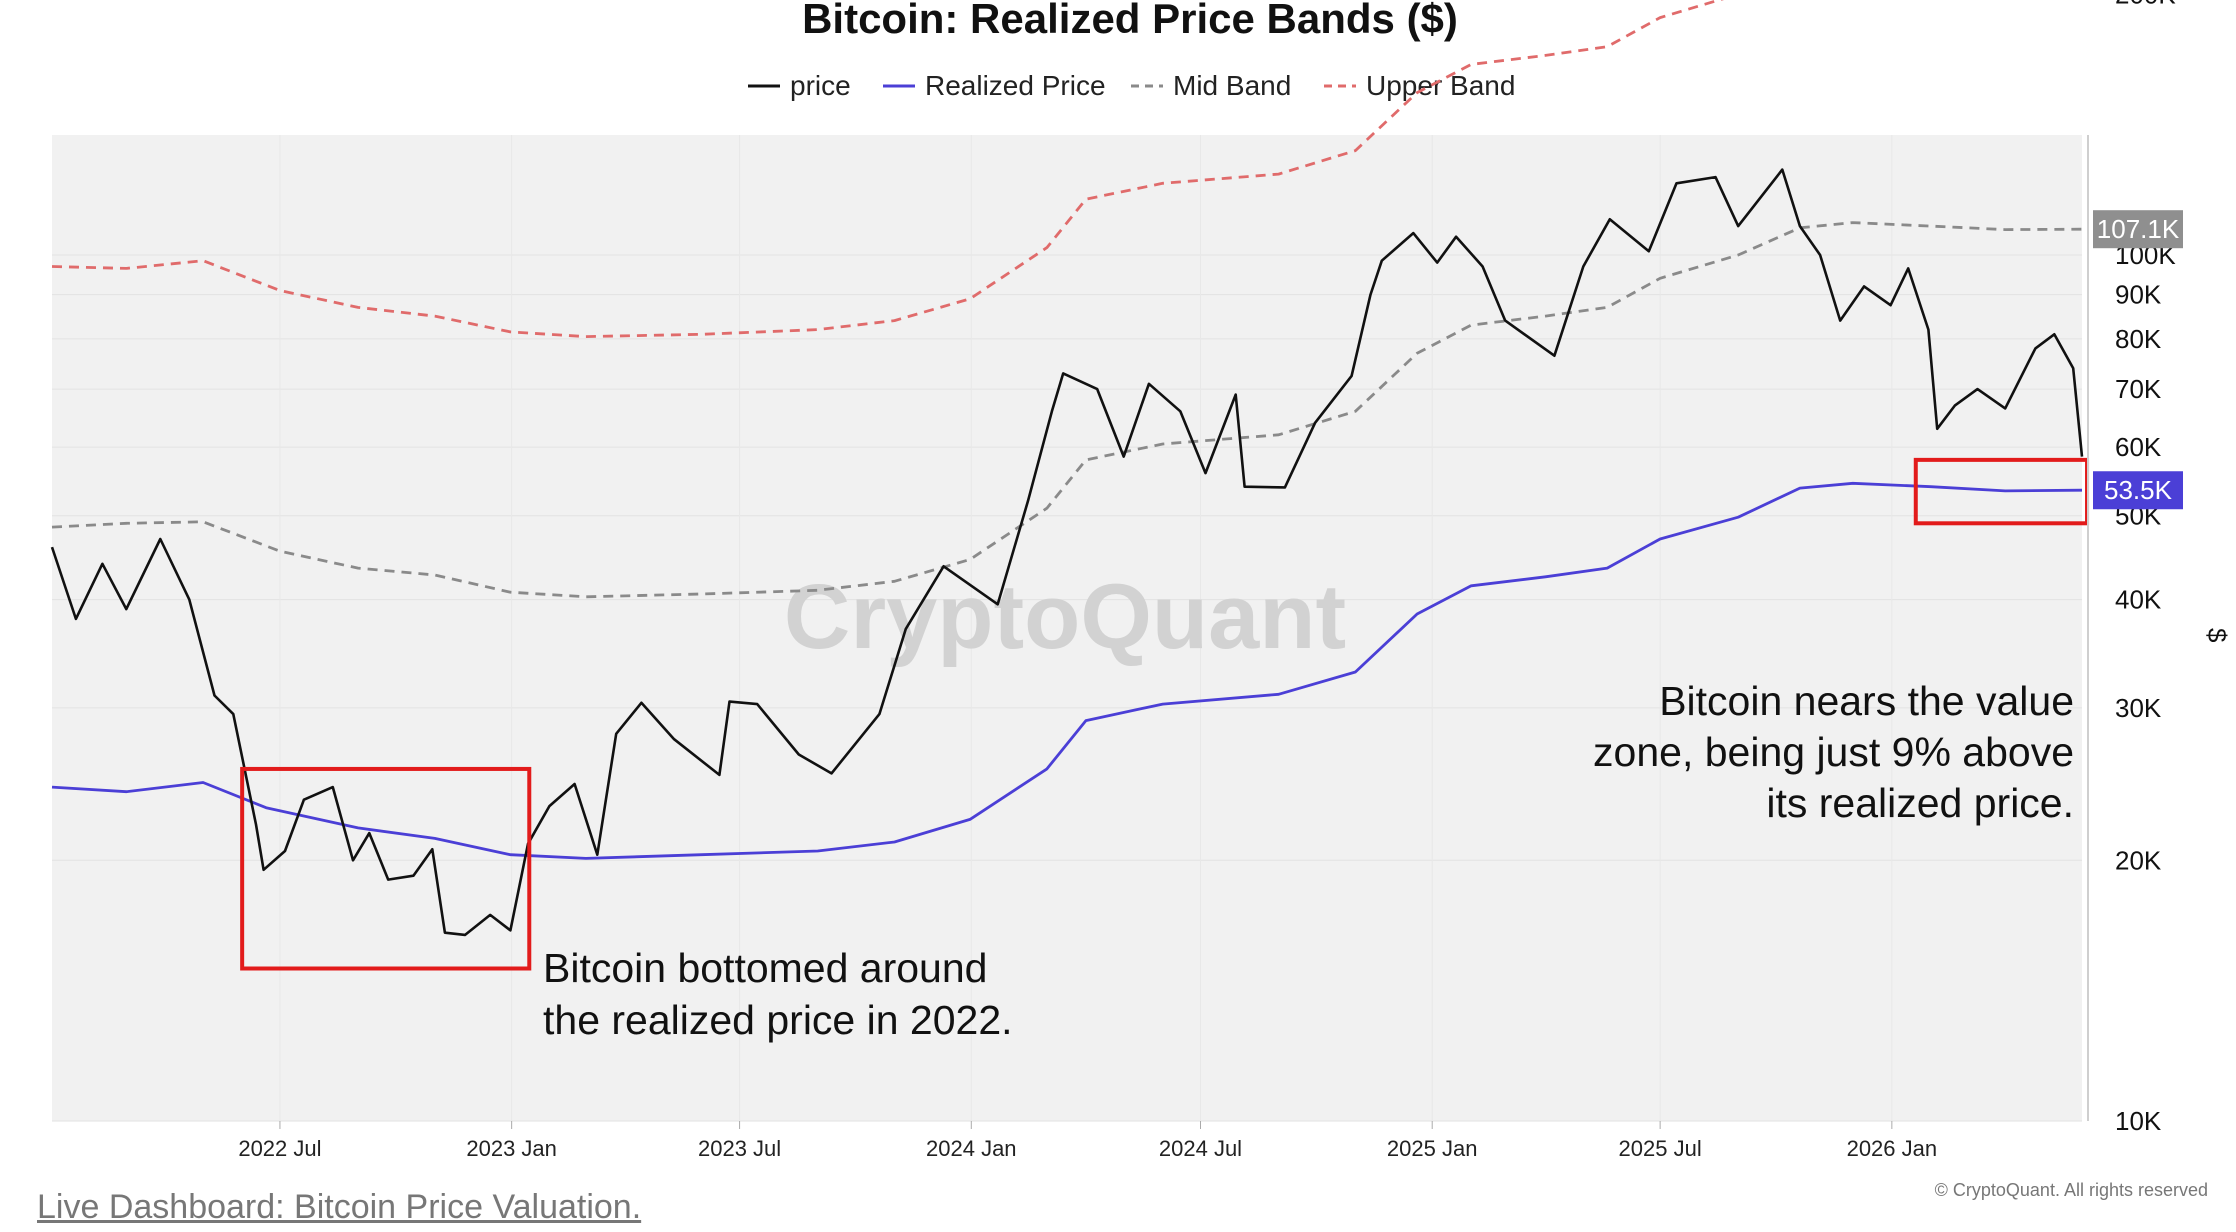 The height and width of the screenshot is (1232, 2236). I want to click on badge-53.5K, so click(2138, 490).